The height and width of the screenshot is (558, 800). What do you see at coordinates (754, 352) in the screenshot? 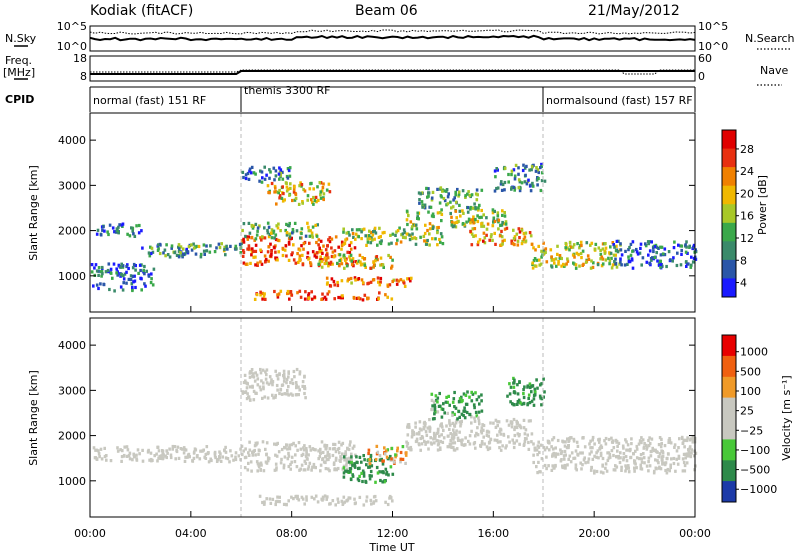
I see `colorbar-tick-label: 1000` at bounding box center [754, 352].